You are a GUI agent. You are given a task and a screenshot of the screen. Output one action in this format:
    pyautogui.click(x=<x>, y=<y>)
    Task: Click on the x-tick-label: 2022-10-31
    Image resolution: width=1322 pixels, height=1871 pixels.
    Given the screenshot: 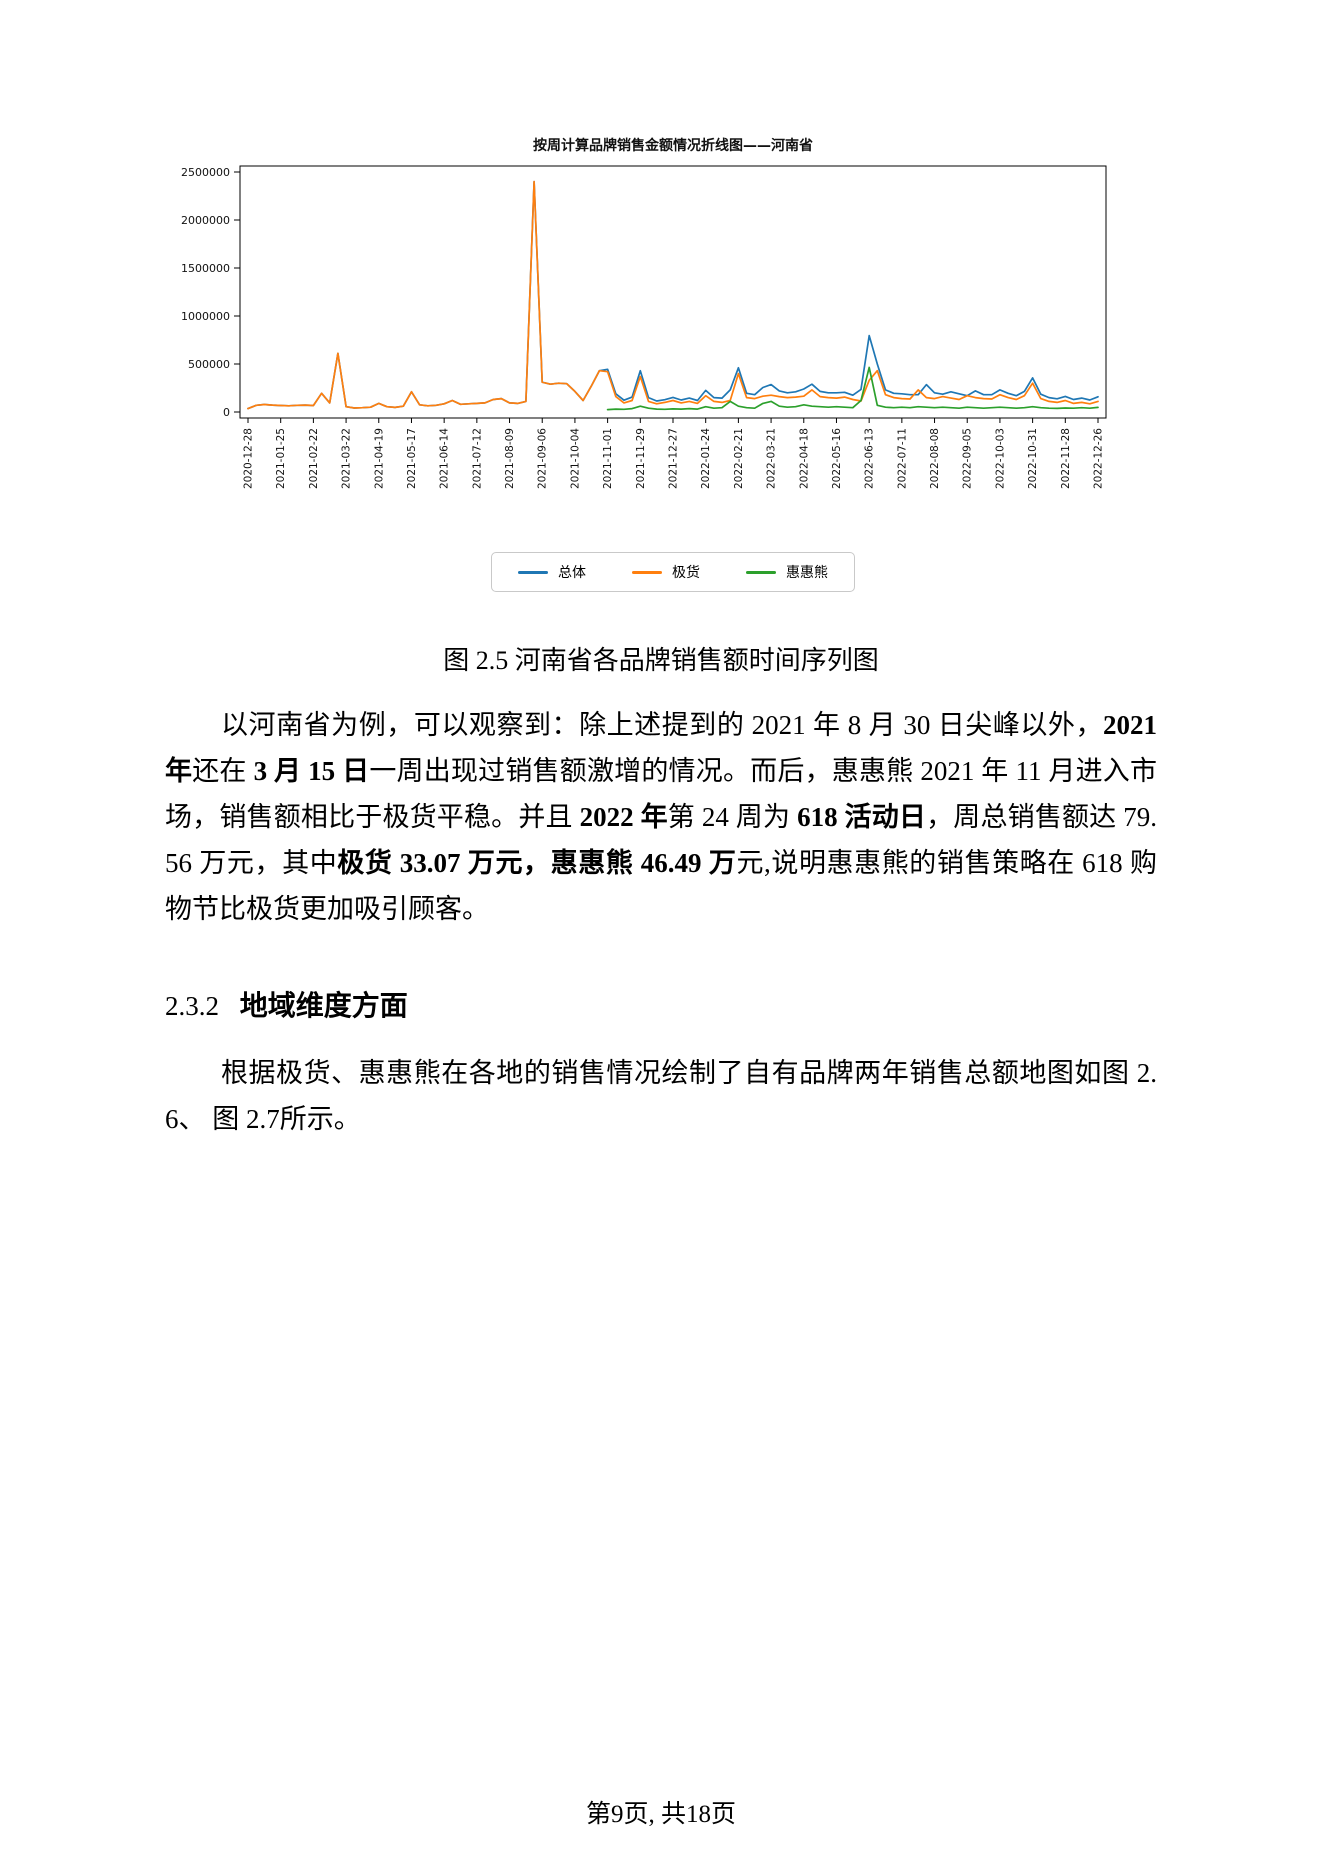 What is the action you would take?
    pyautogui.click(x=1033, y=458)
    